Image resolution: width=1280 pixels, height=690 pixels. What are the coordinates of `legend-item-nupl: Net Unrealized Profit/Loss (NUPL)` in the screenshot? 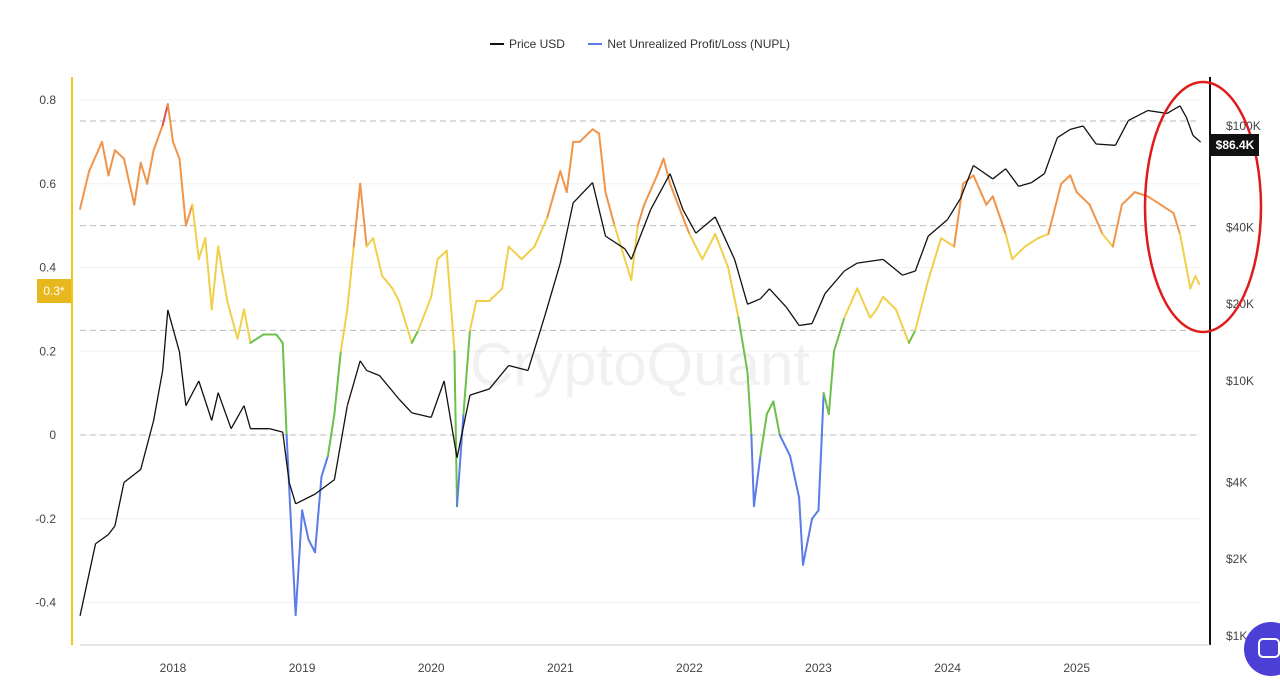 It's located at (689, 44).